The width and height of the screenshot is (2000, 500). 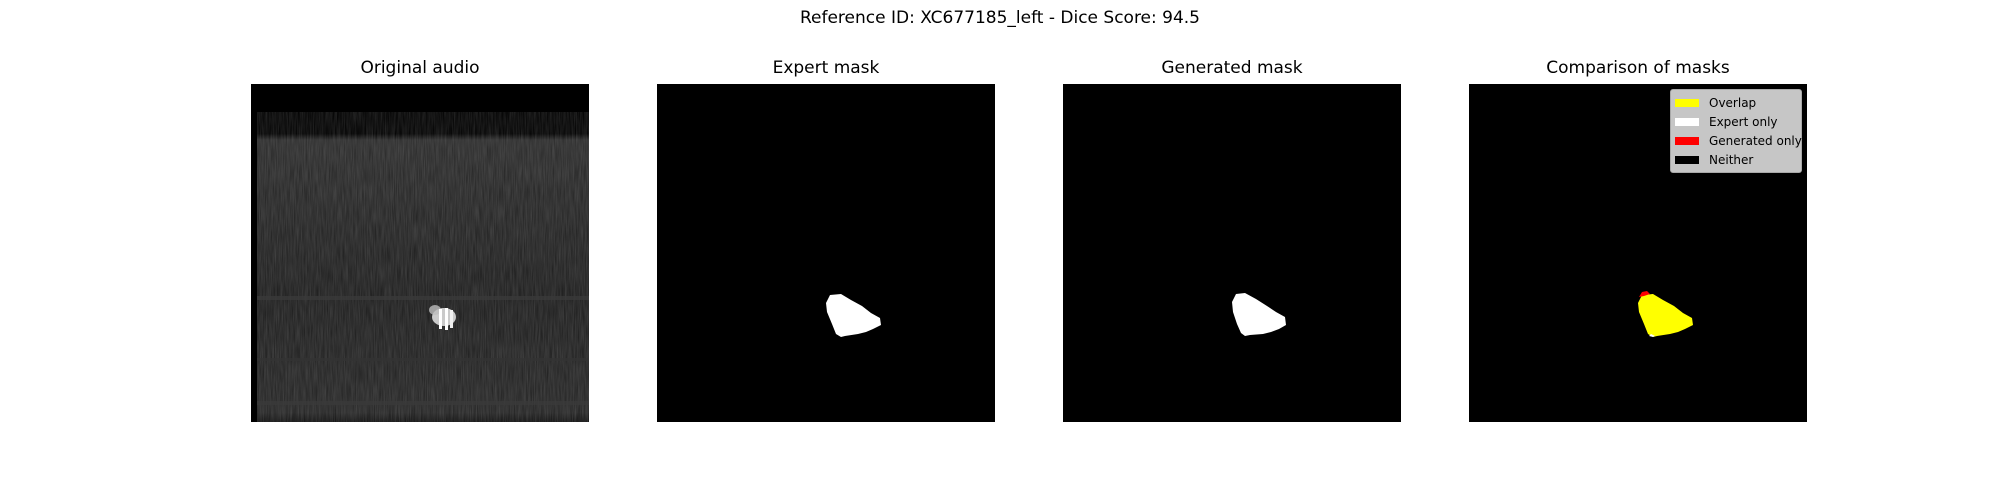 What do you see at coordinates (1687, 159) in the screenshot?
I see `legend-swatch-neither` at bounding box center [1687, 159].